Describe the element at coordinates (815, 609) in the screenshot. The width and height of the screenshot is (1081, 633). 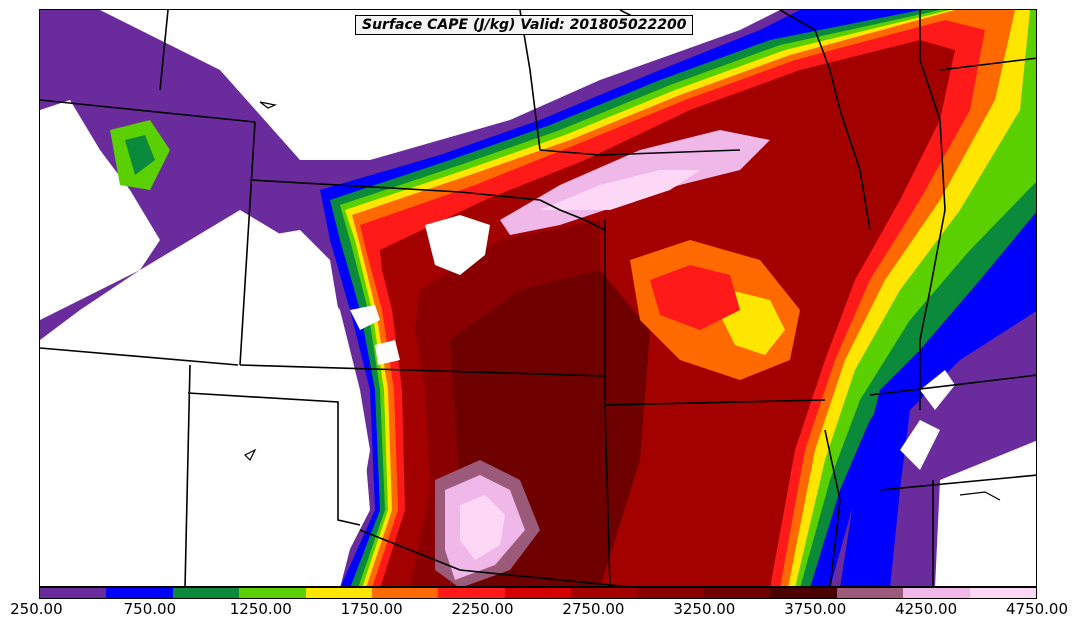
I see `colorbar-tick-label: 3750.00` at that location.